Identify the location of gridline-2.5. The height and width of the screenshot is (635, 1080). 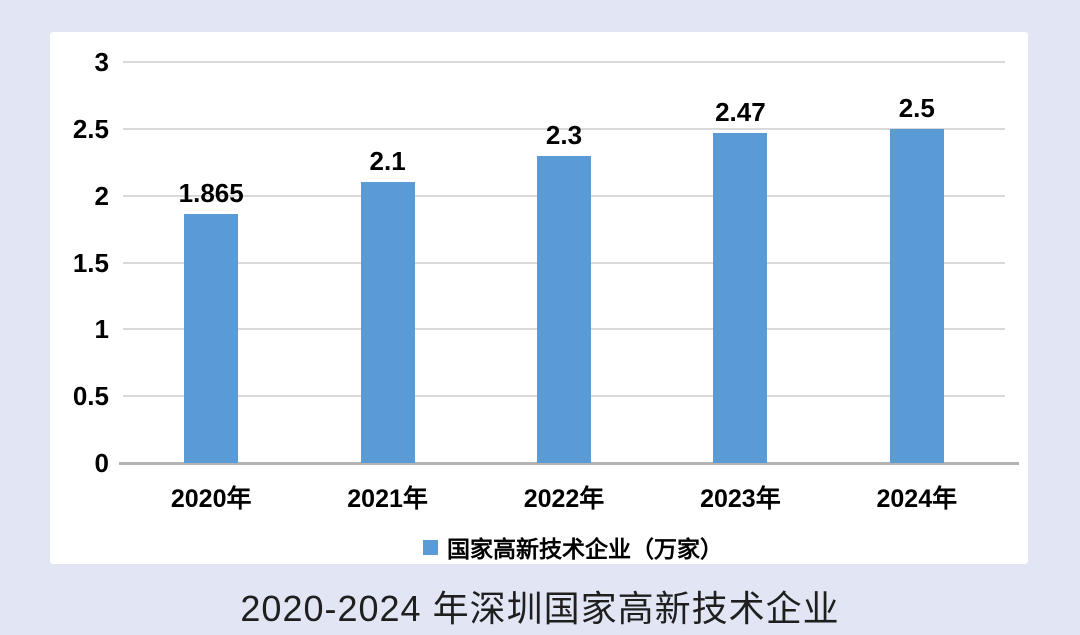
(564, 128).